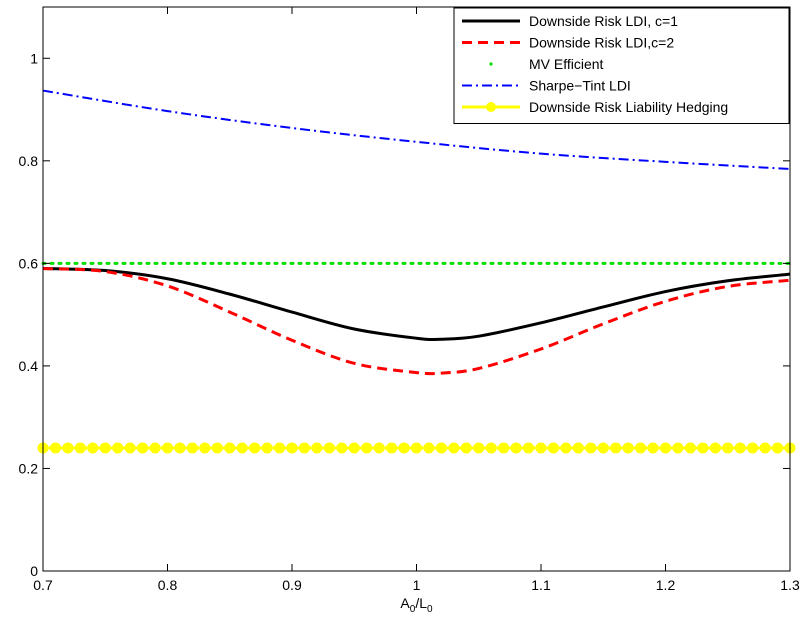  I want to click on x-tick-label: 0.8, so click(168, 585).